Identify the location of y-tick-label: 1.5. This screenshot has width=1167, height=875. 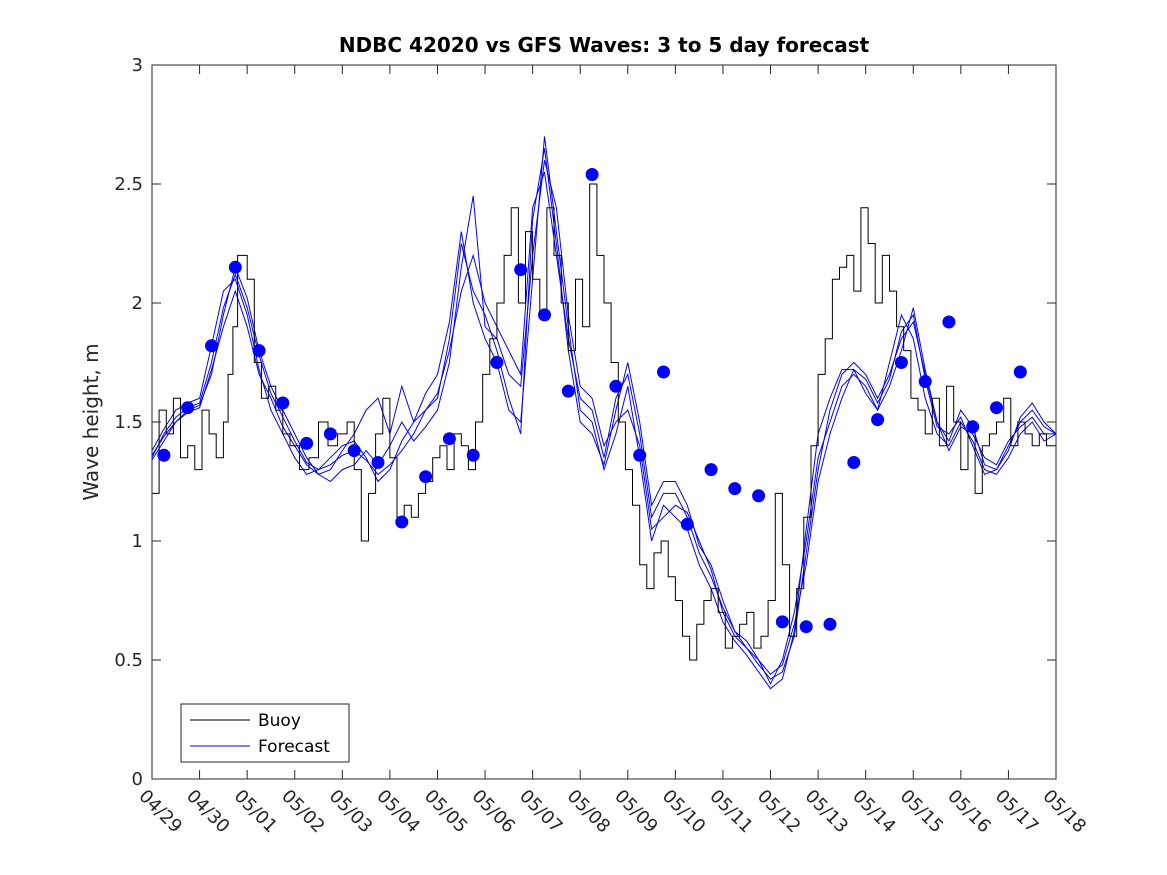
(128, 422).